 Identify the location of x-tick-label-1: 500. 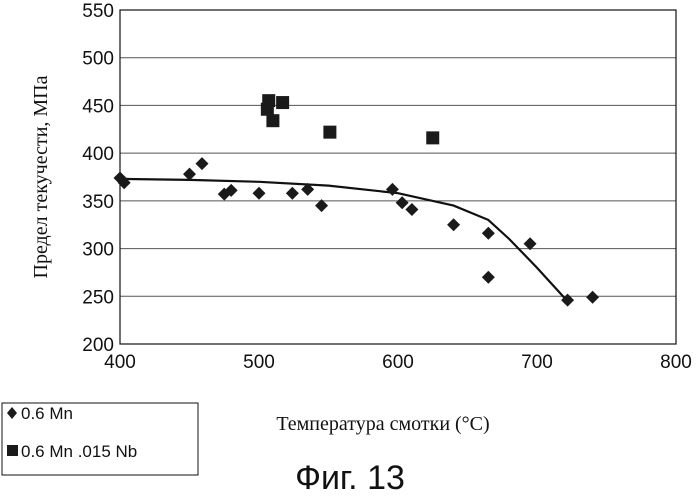
(259, 362).